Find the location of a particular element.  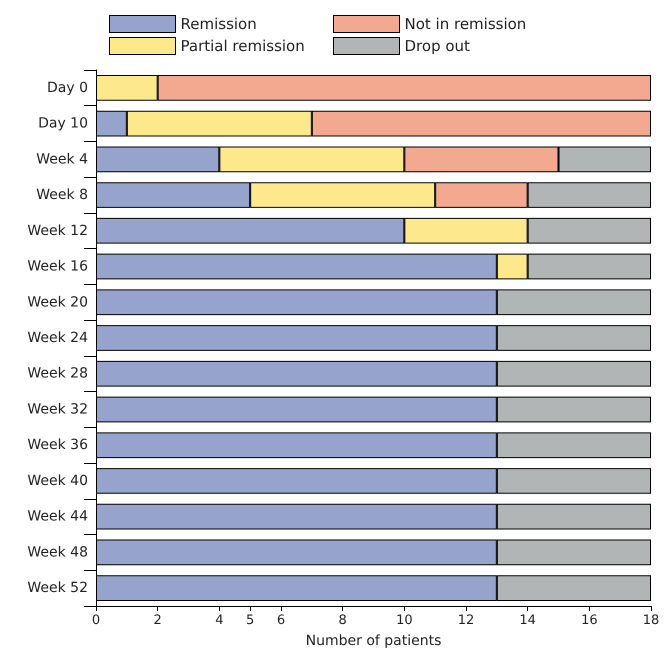

legend-label: Not in remission is located at coordinates (465, 24).